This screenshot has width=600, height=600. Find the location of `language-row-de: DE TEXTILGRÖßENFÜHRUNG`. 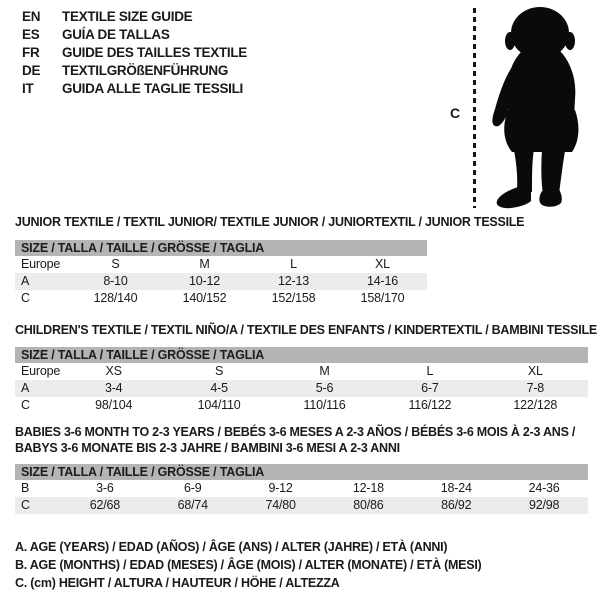

language-row-de: DE TEXTILGRÖßENFÜHRUNG is located at coordinates (134, 71).